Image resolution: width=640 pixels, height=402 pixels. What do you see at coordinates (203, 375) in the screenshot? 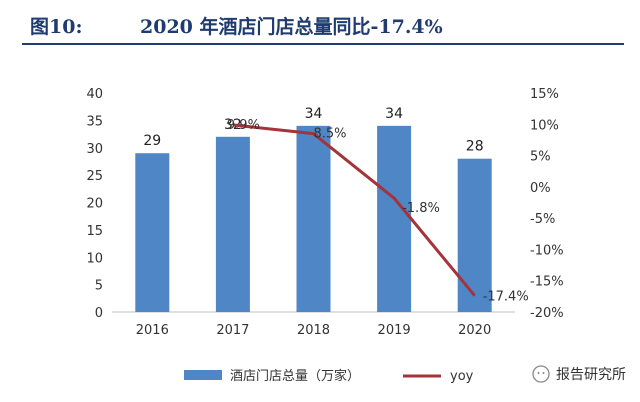
I see `legend-bar-swatch` at bounding box center [203, 375].